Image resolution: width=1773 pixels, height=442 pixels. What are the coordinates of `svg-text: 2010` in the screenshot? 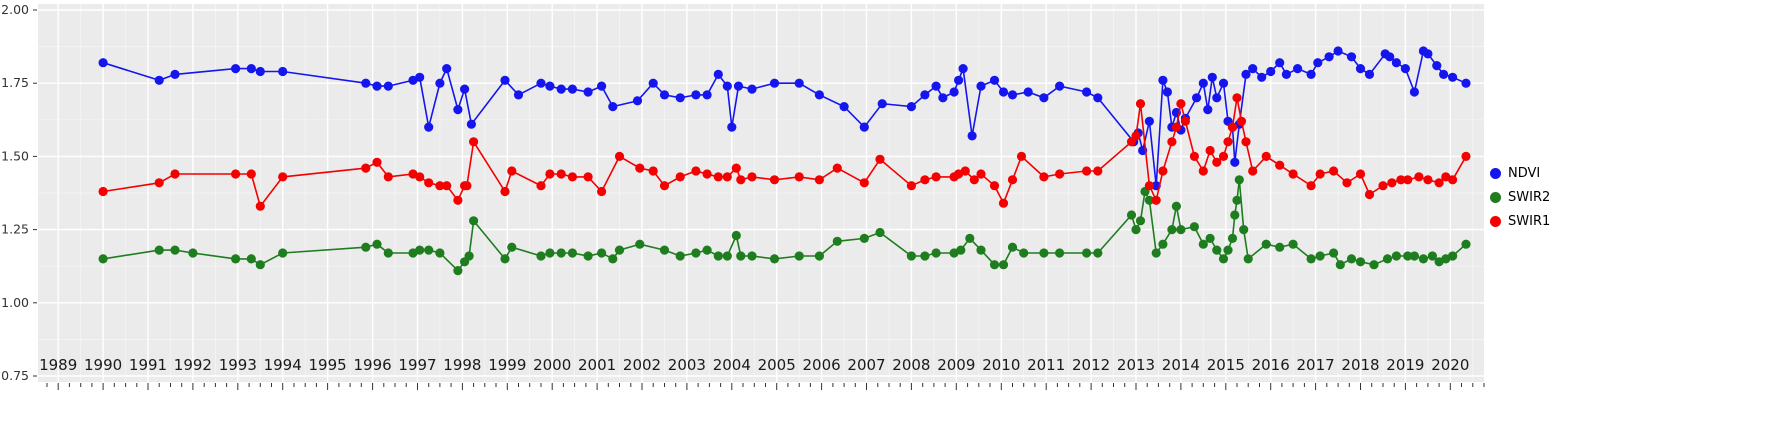 It's located at (1001, 365).